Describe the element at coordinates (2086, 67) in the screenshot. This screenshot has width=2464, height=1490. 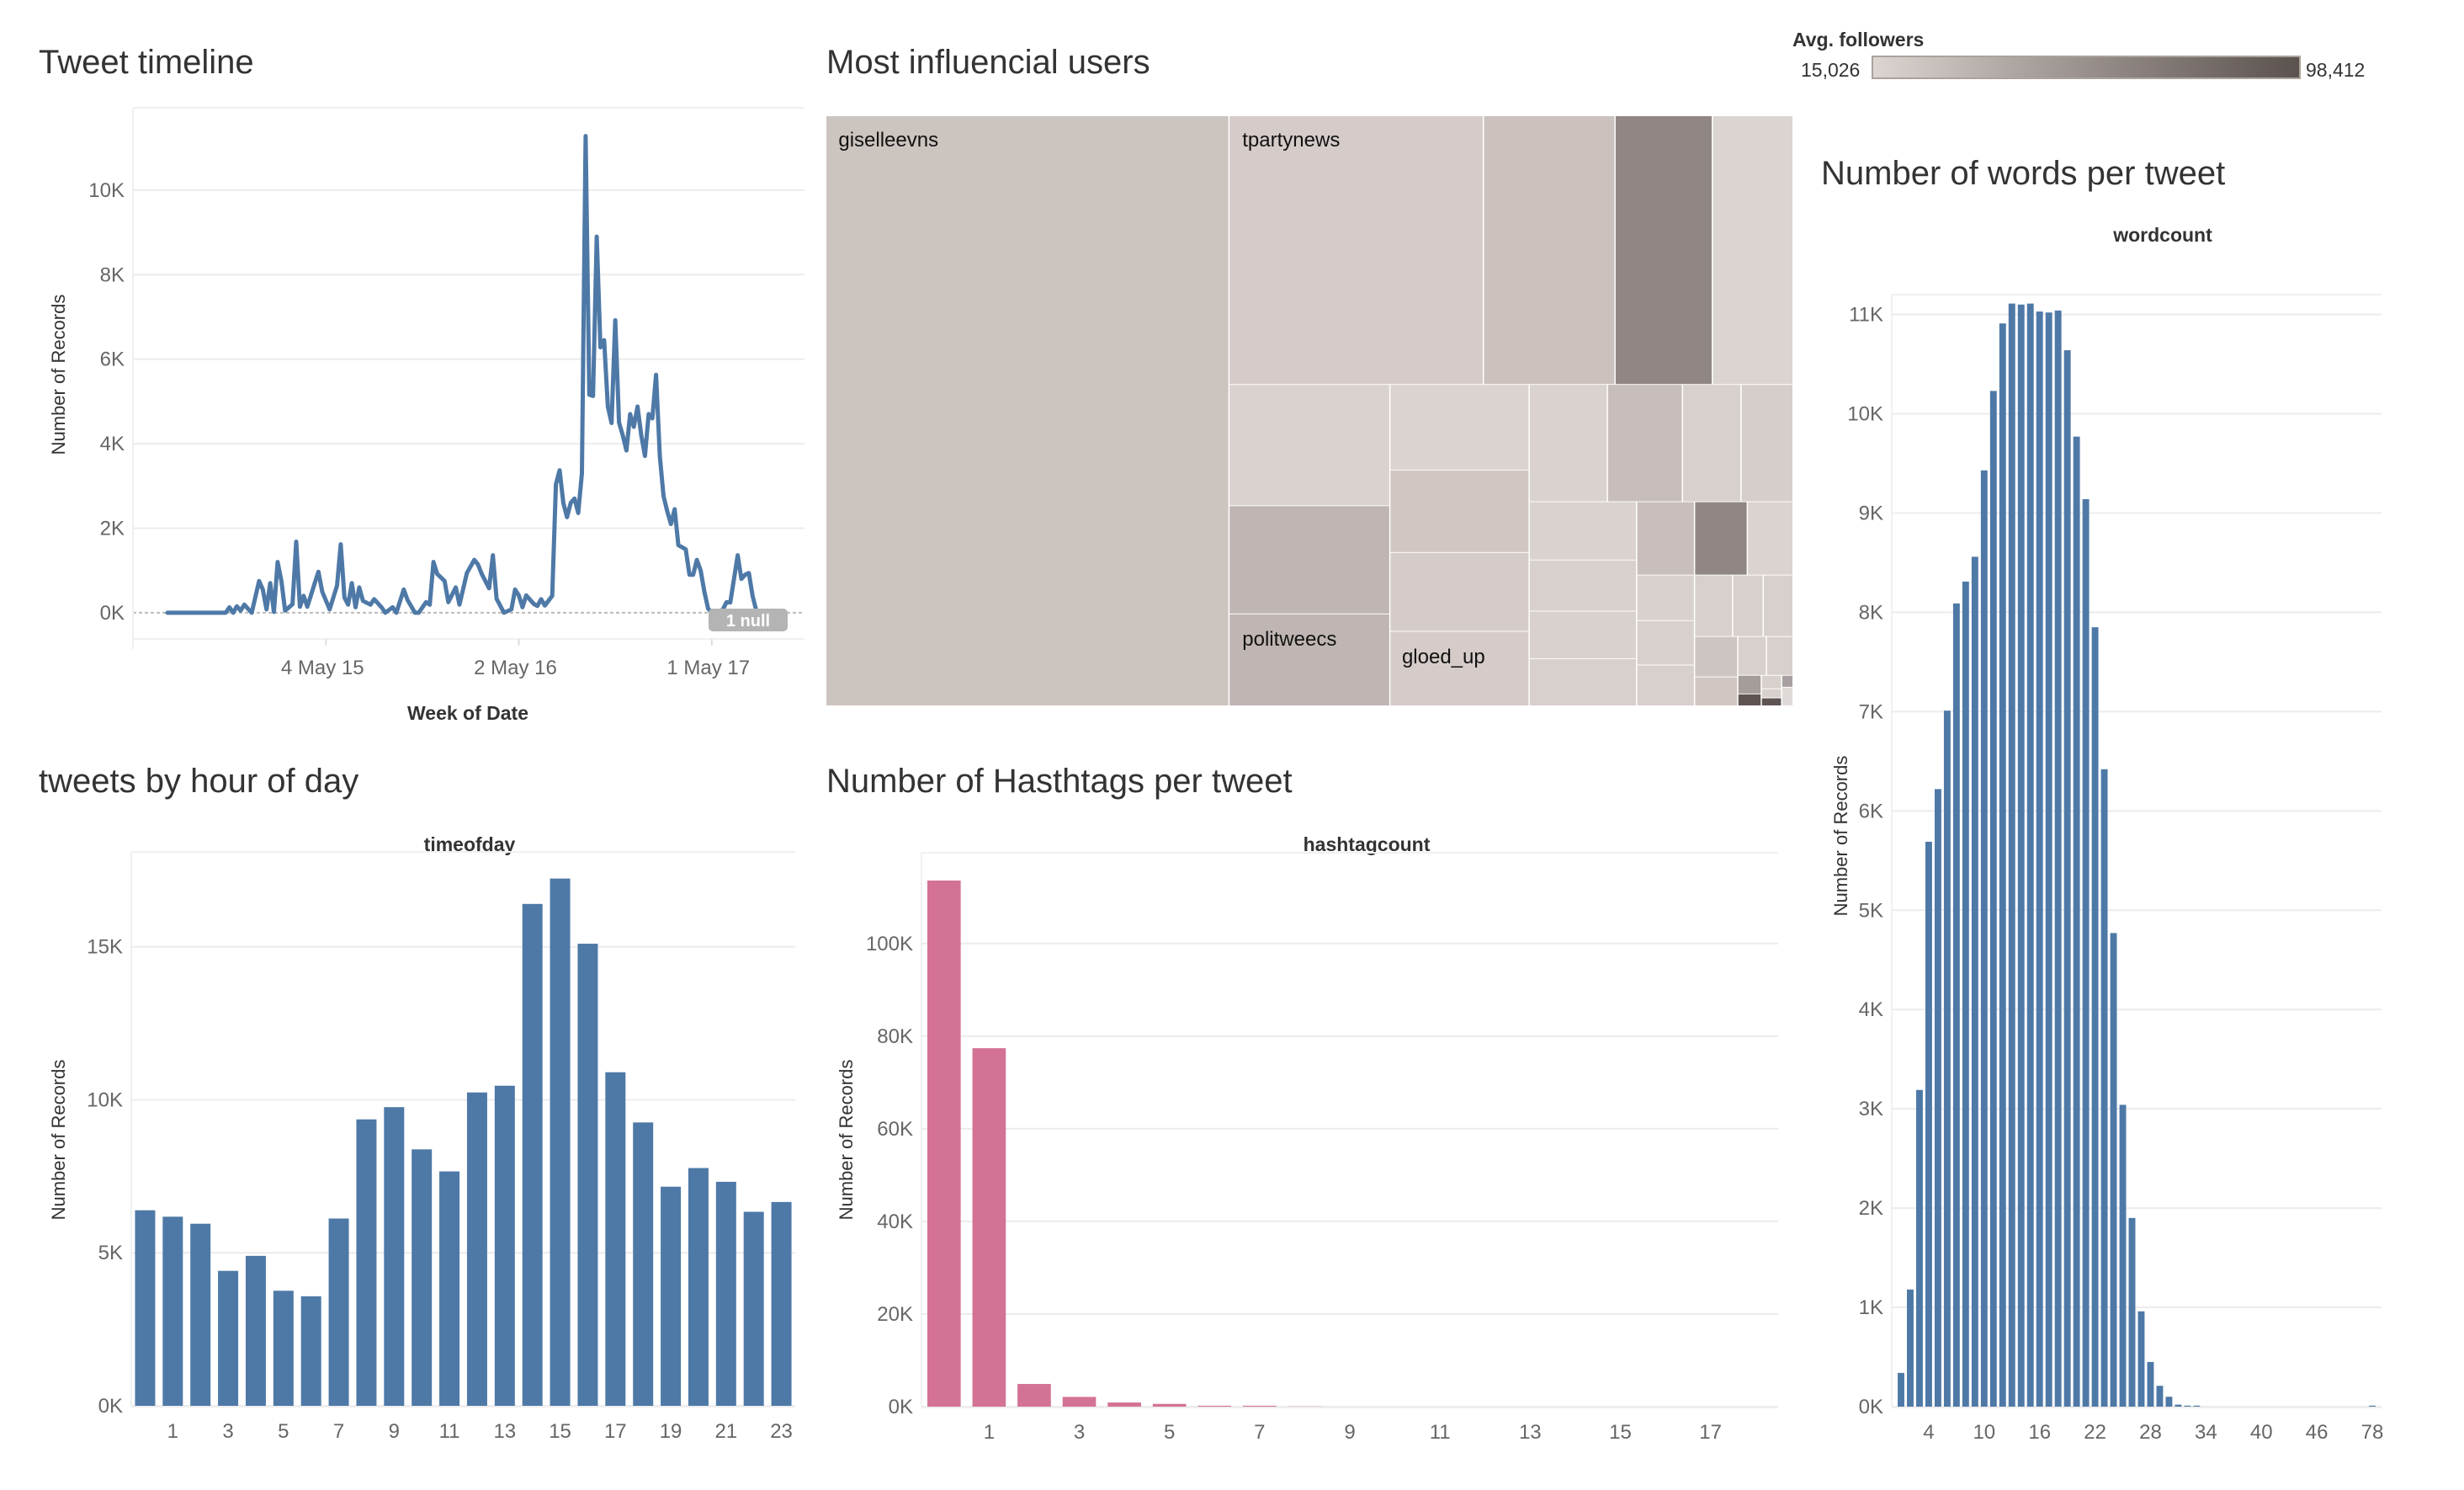
I see `color-legend-gradient` at that location.